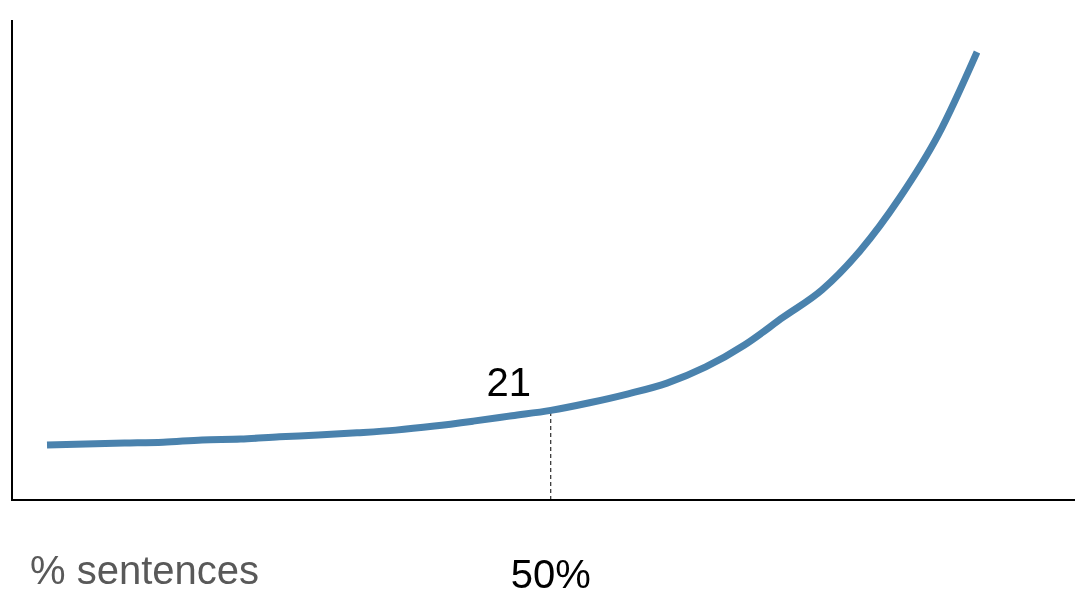  I want to click on annotation: 21, so click(508, 382).